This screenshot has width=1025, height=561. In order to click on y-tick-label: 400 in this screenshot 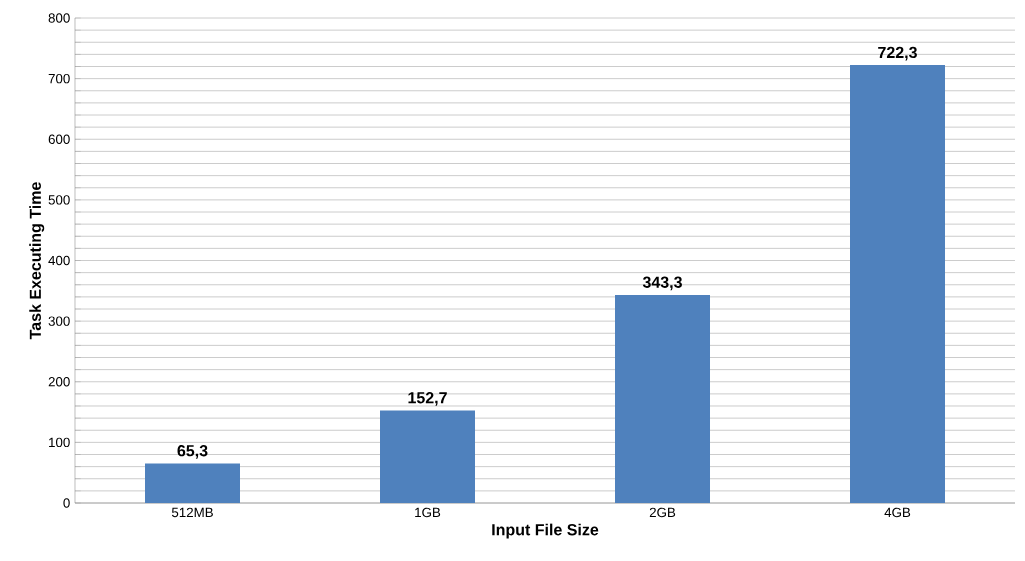, I will do `click(59, 260)`.